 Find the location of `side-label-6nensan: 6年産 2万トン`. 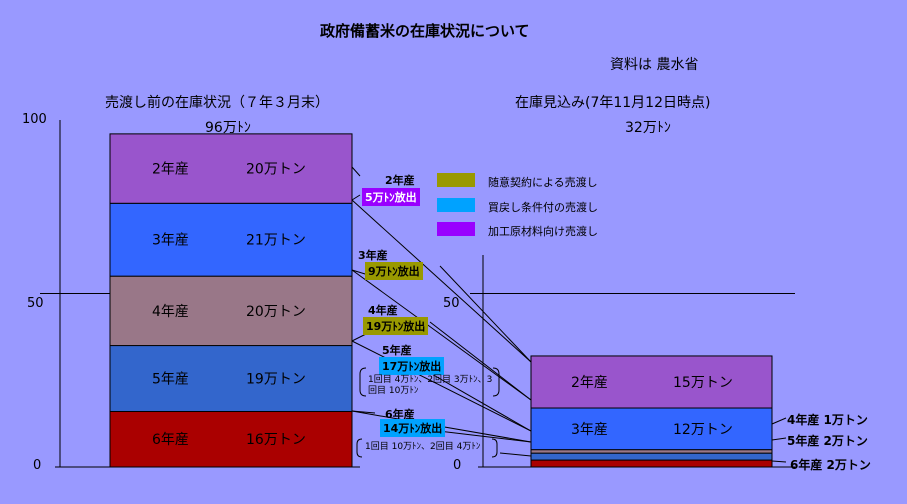

side-label-6nensan: 6年産 2万トン is located at coordinates (830, 465).